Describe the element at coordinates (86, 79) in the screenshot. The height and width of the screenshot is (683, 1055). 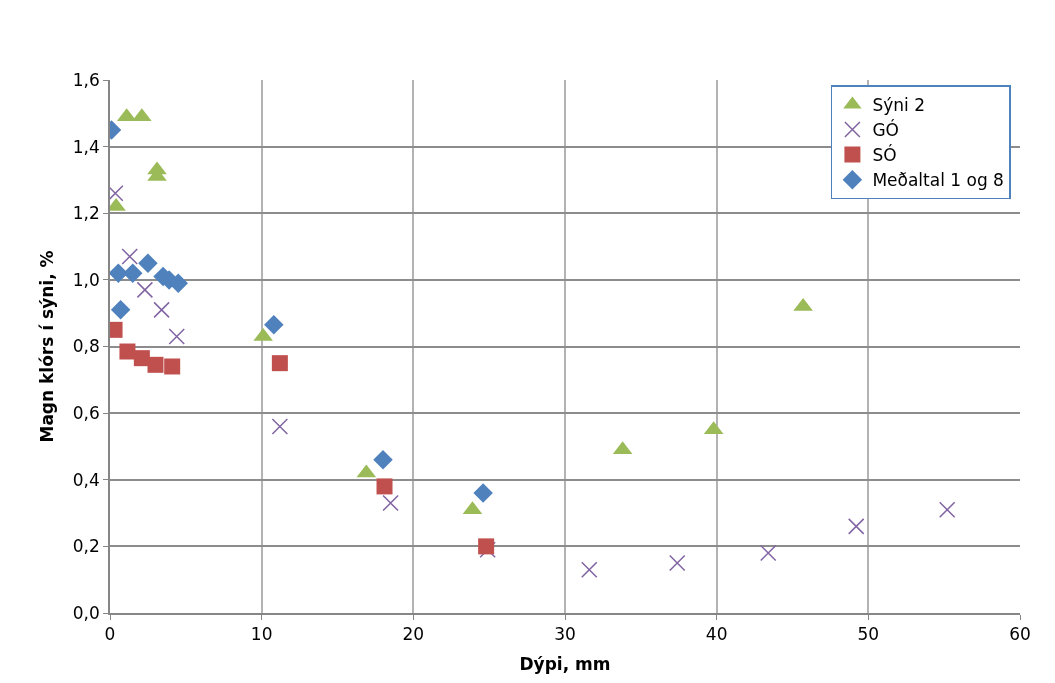
I see `y-tick-label: 1,6` at that location.